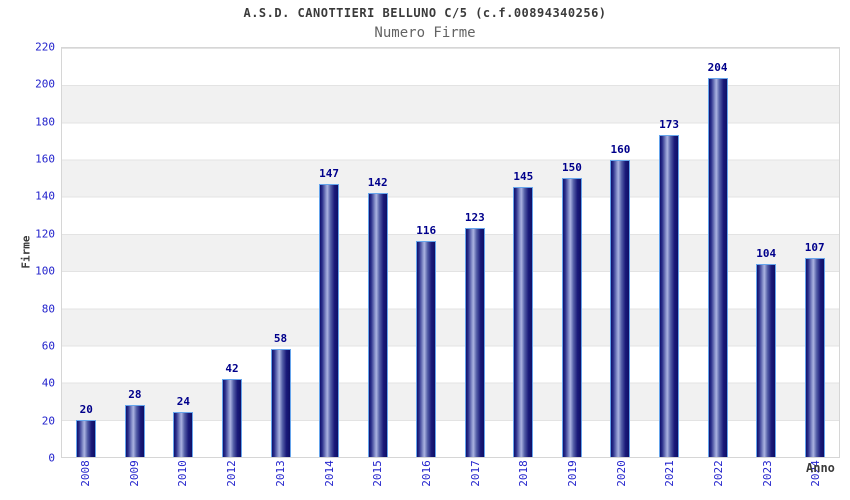 The width and height of the screenshot is (850, 500). I want to click on y-tick-label: 20, so click(48, 421).